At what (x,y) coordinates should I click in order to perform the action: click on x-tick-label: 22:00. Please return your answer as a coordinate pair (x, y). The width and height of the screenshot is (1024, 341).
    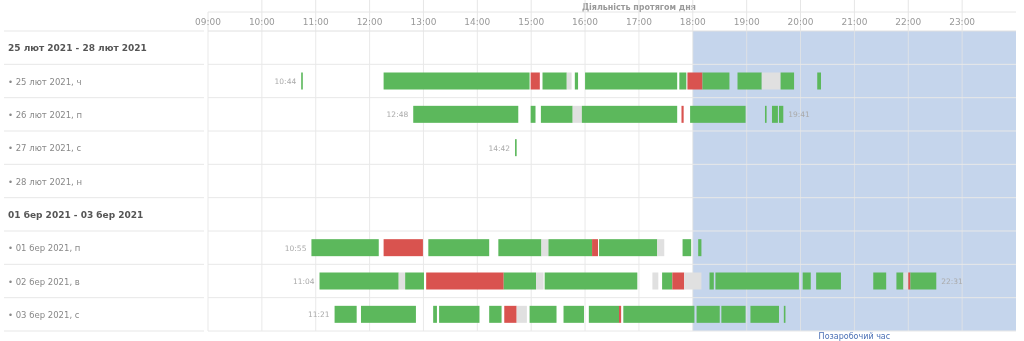
    Looking at the image, I should click on (908, 22).